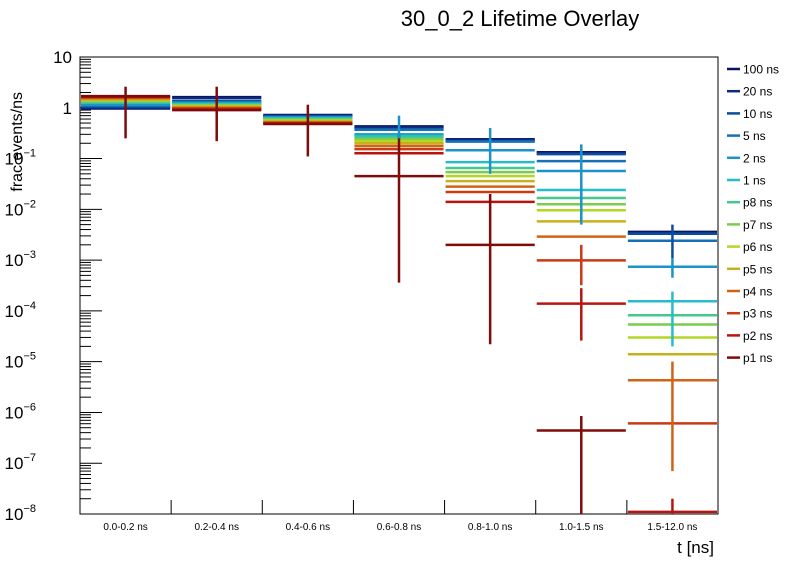 This screenshot has height=572, width=796. What do you see at coordinates (216, 527) in the screenshot?
I see `x-tick-label: 0.2-0.4 ns` at bounding box center [216, 527].